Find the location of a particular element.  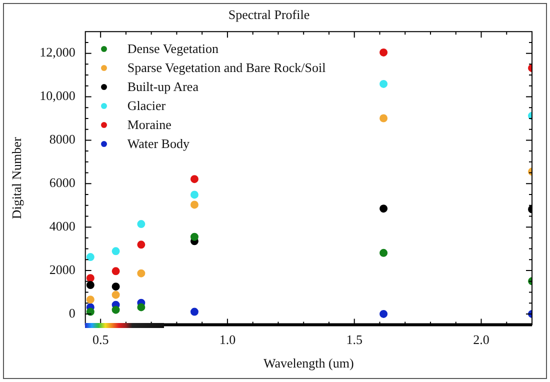

x-tick-label: 1.5 is located at coordinates (354, 340).